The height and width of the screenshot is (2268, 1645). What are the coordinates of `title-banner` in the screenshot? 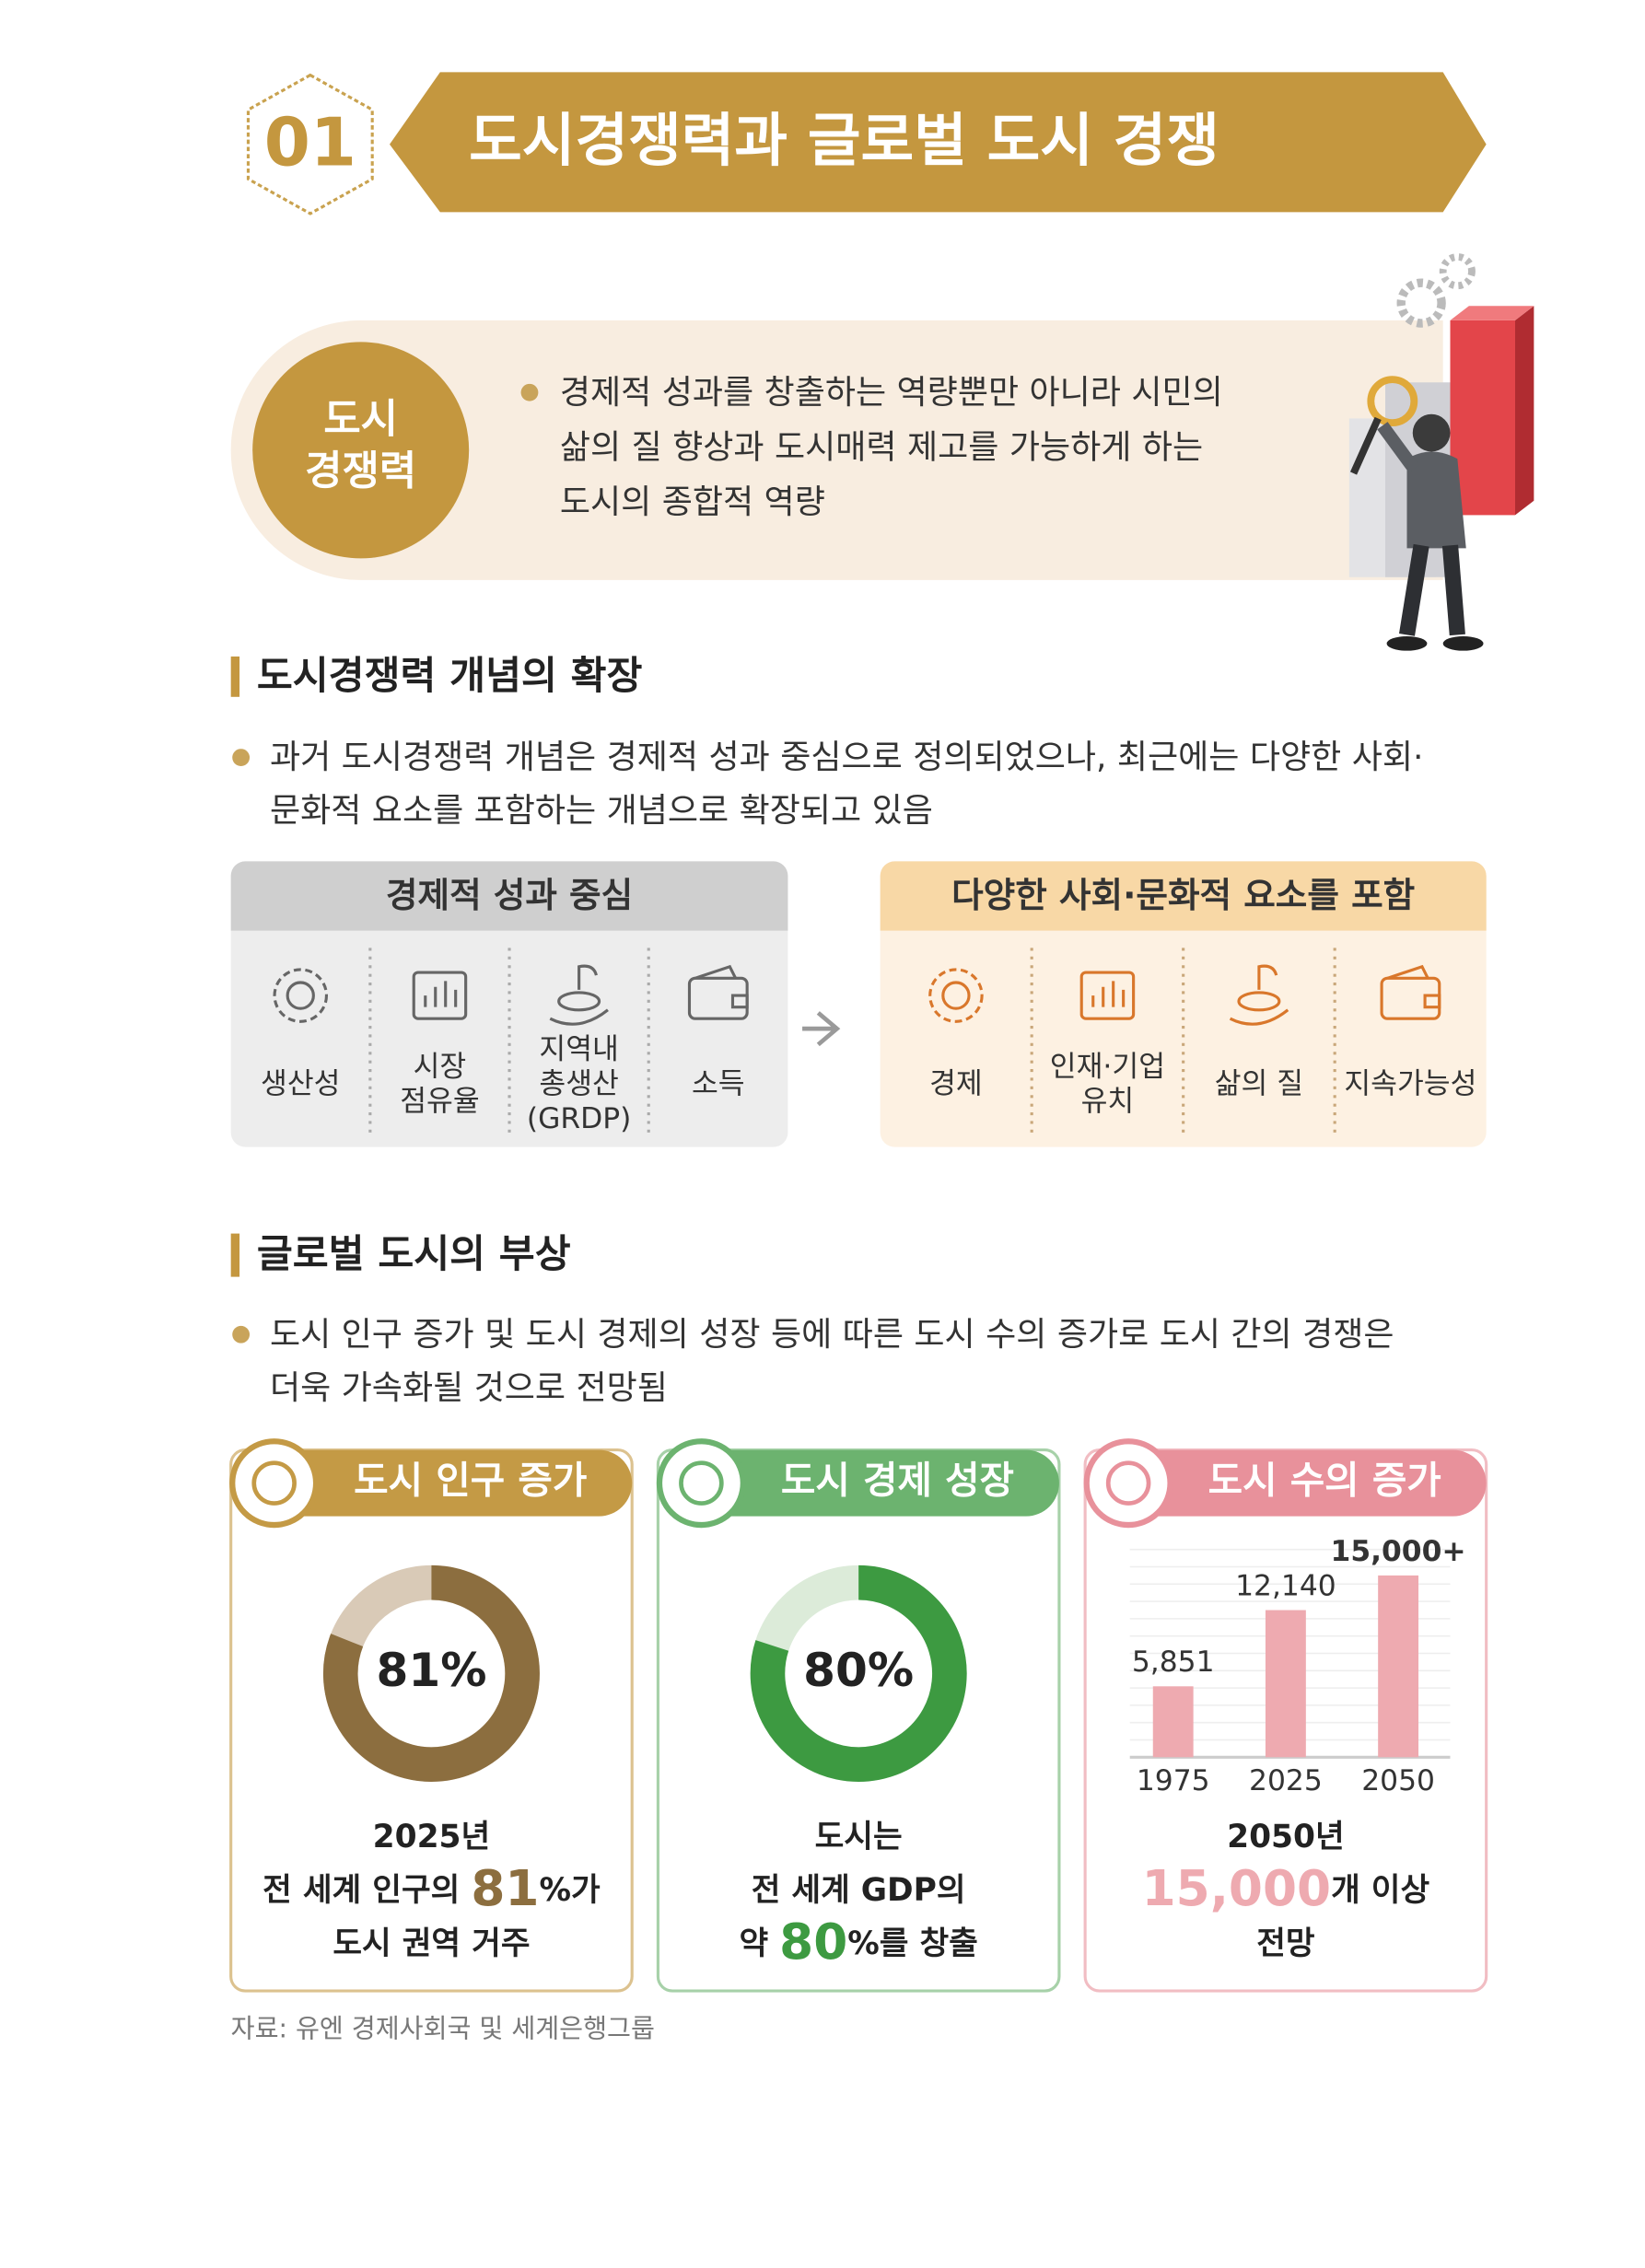 It's located at (938, 142).